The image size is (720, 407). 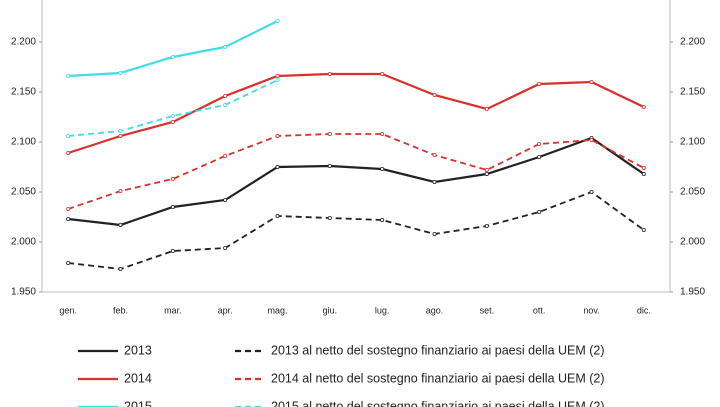 What do you see at coordinates (692, 242) in the screenshot?
I see `y2-tick-label: 2.000` at bounding box center [692, 242].